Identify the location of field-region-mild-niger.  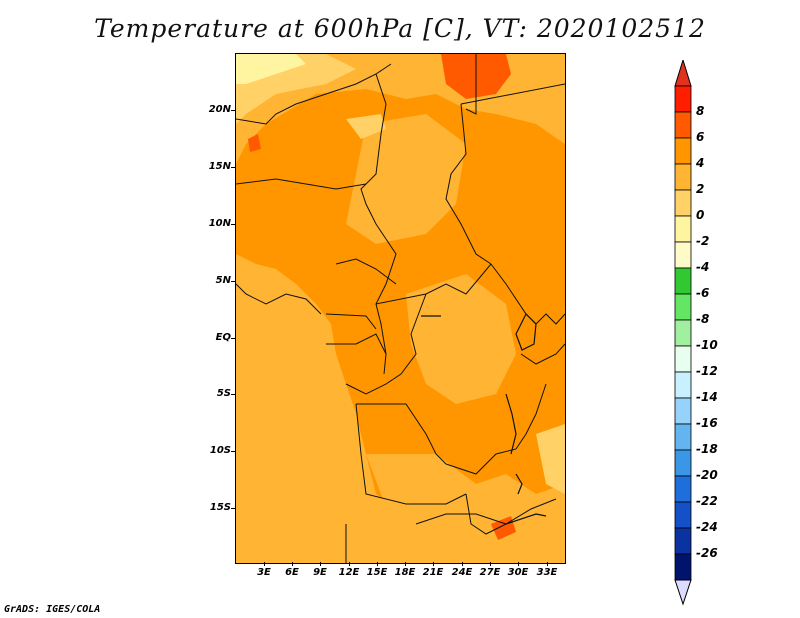
(366, 126).